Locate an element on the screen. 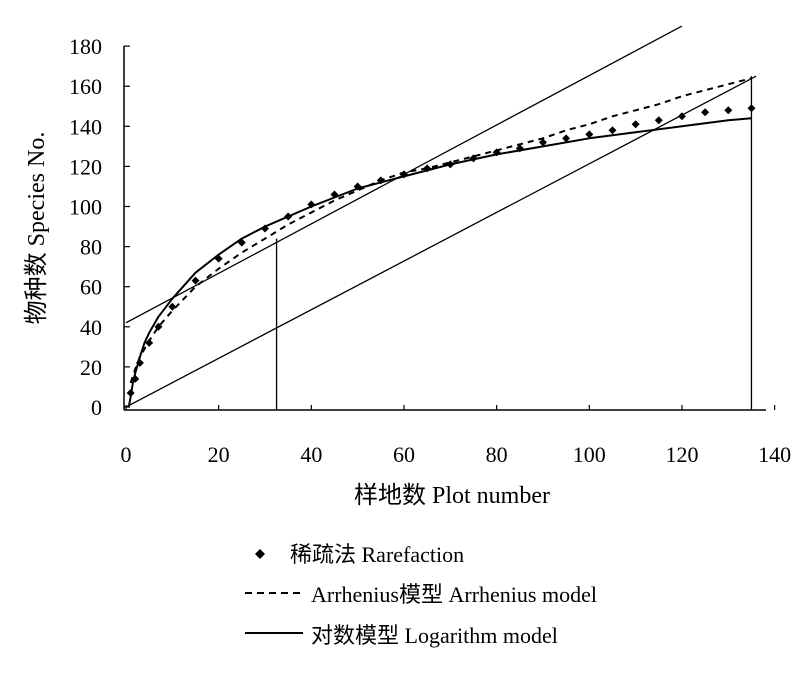 This screenshot has height=696, width=800. legend-label-rarefaction: 稀疏法 Rarefaction is located at coordinates (377, 554).